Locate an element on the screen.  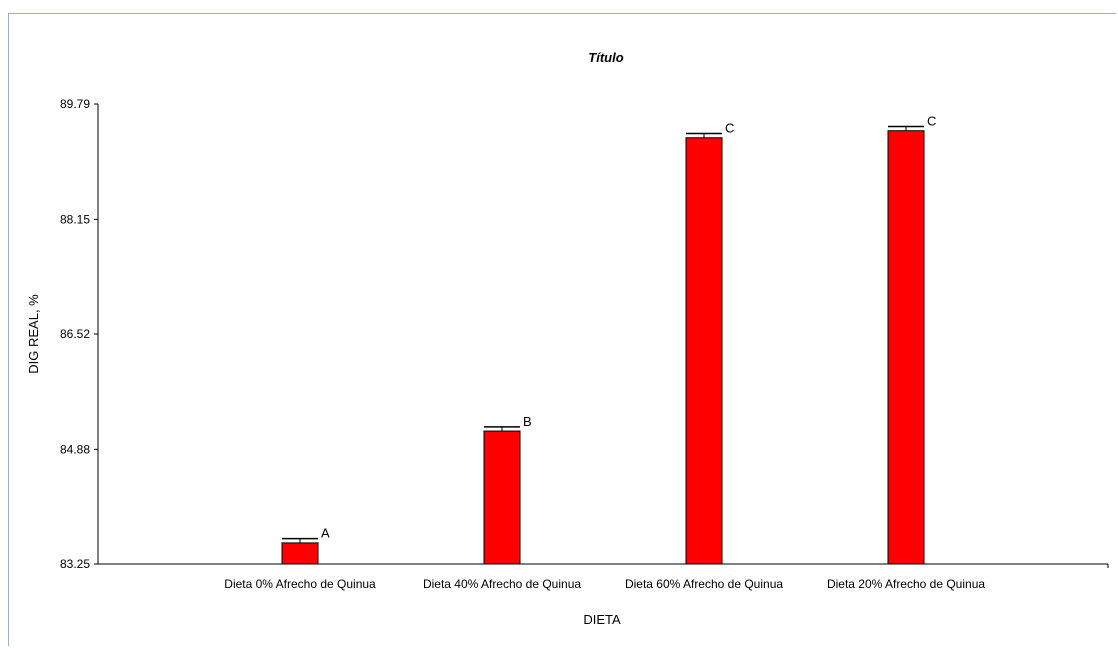
group-label: A is located at coordinates (325, 533).